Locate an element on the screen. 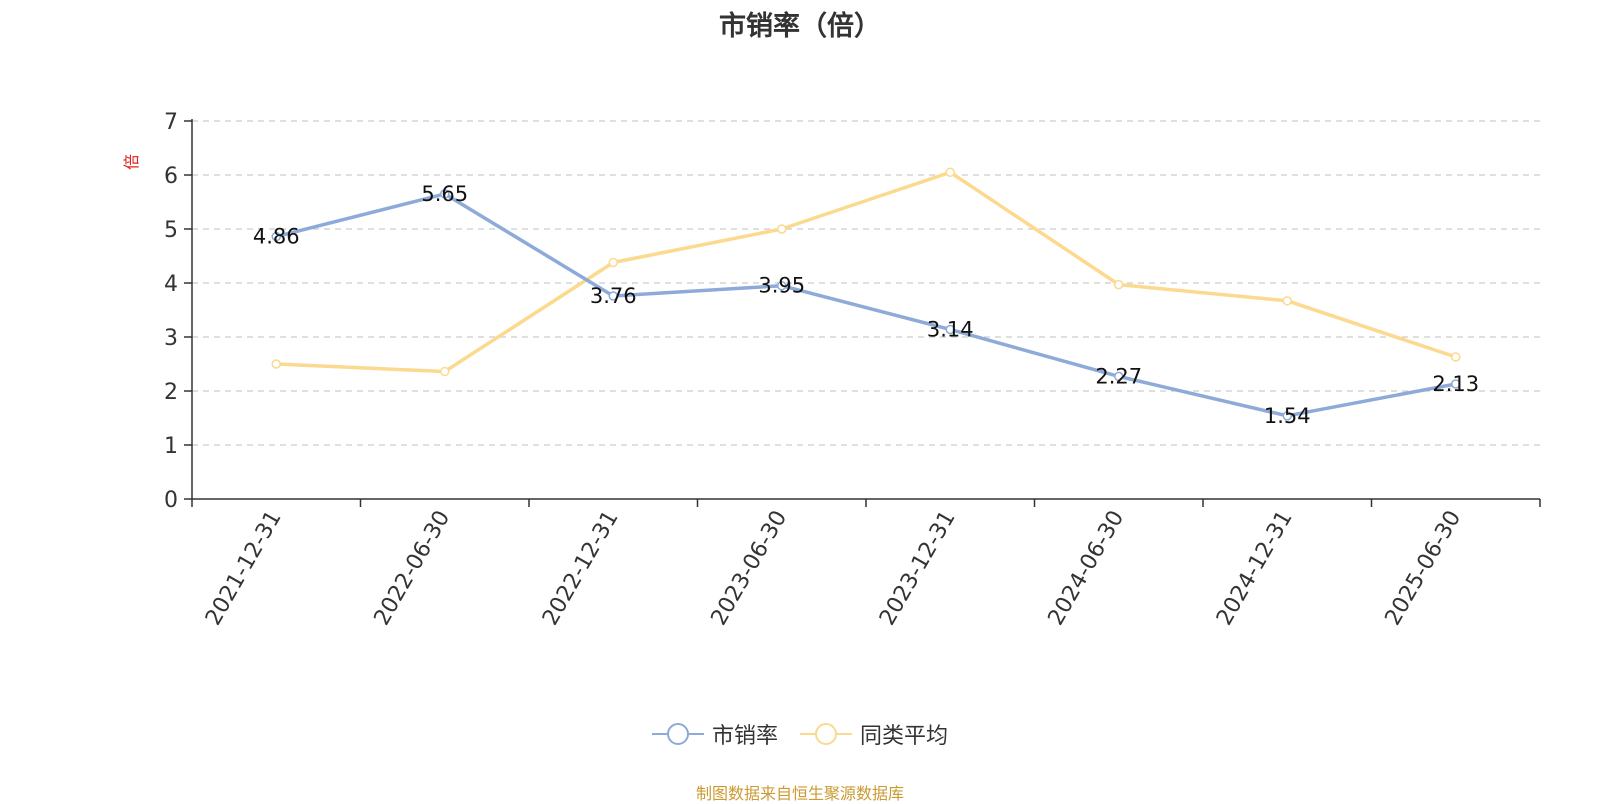 The height and width of the screenshot is (804, 1600). x-tick-label: 2024-06-30 is located at coordinates (1087, 568).